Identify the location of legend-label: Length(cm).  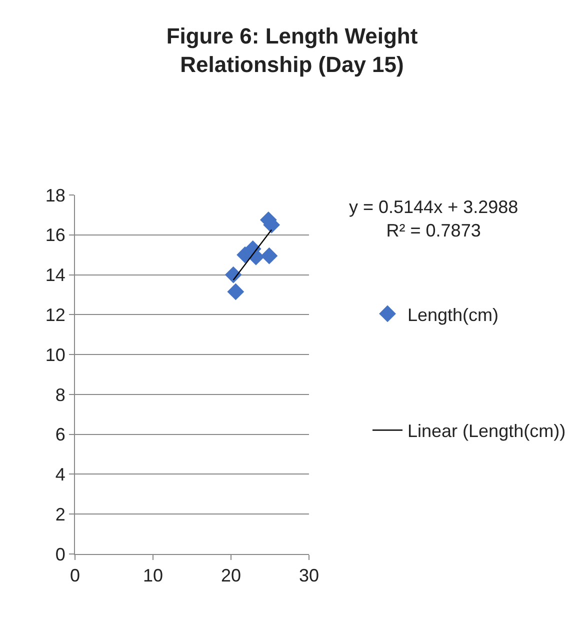
(453, 314).